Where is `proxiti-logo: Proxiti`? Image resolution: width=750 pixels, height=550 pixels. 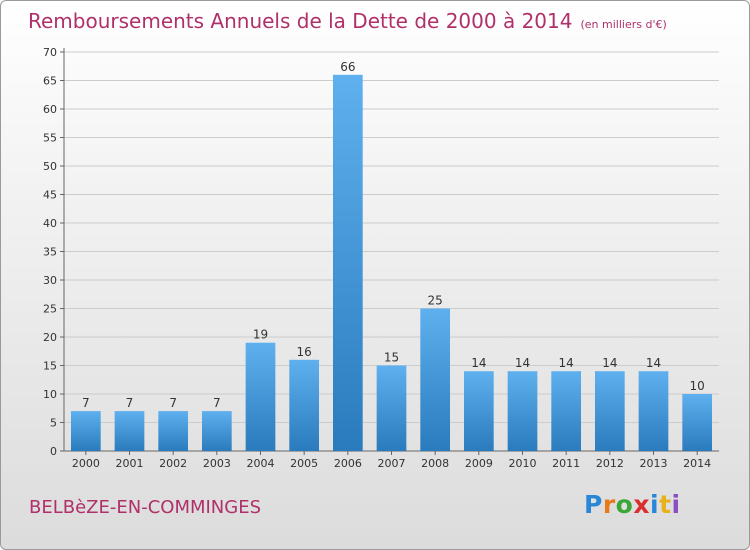 proxiti-logo: Proxiti is located at coordinates (632, 504).